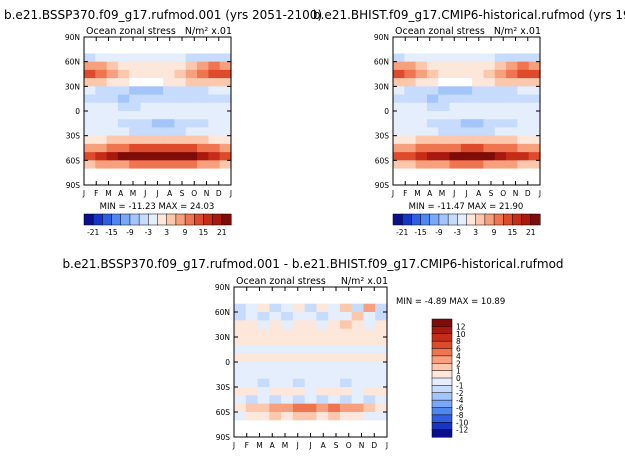 The height and width of the screenshot is (458, 625). I want to click on y-tick-label: 30S, so click(73, 136).